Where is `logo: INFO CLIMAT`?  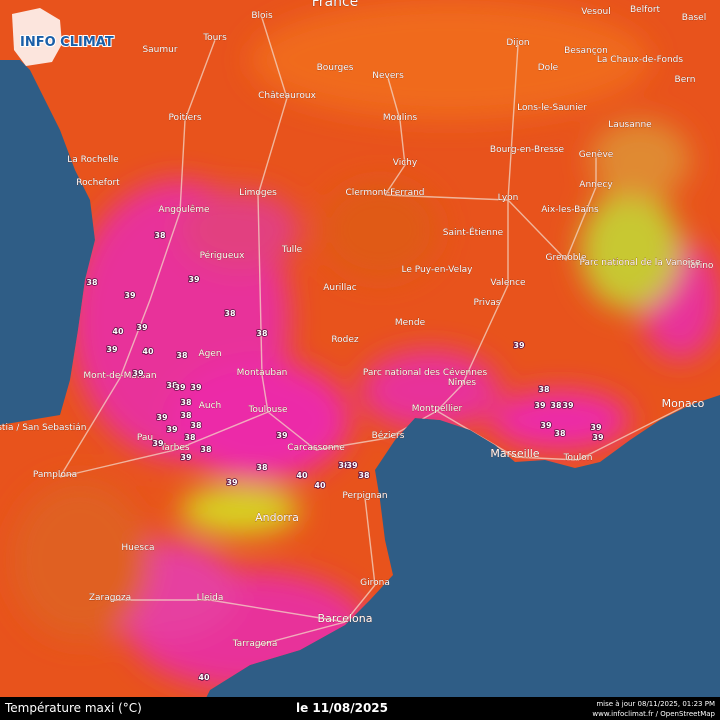
logo: INFO CLIMAT is located at coordinates (63, 37).